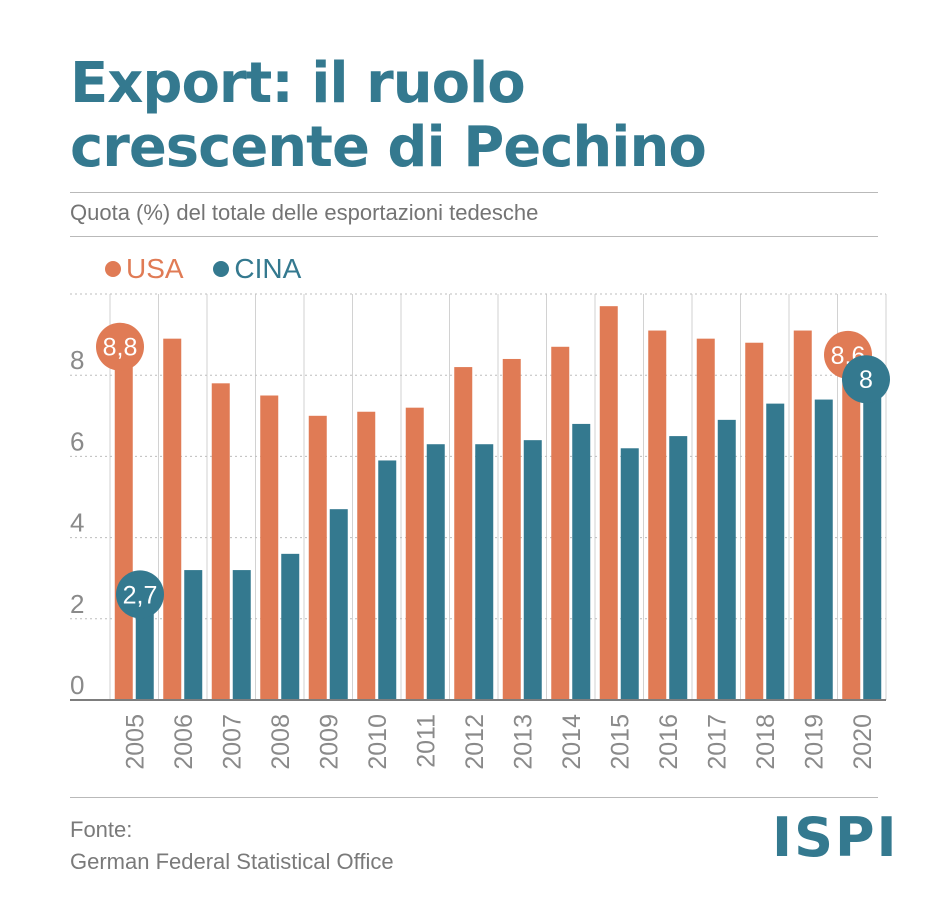 The height and width of the screenshot is (916, 950). Describe the element at coordinates (775, 551) in the screenshot. I see `bar-cina-2018` at that location.